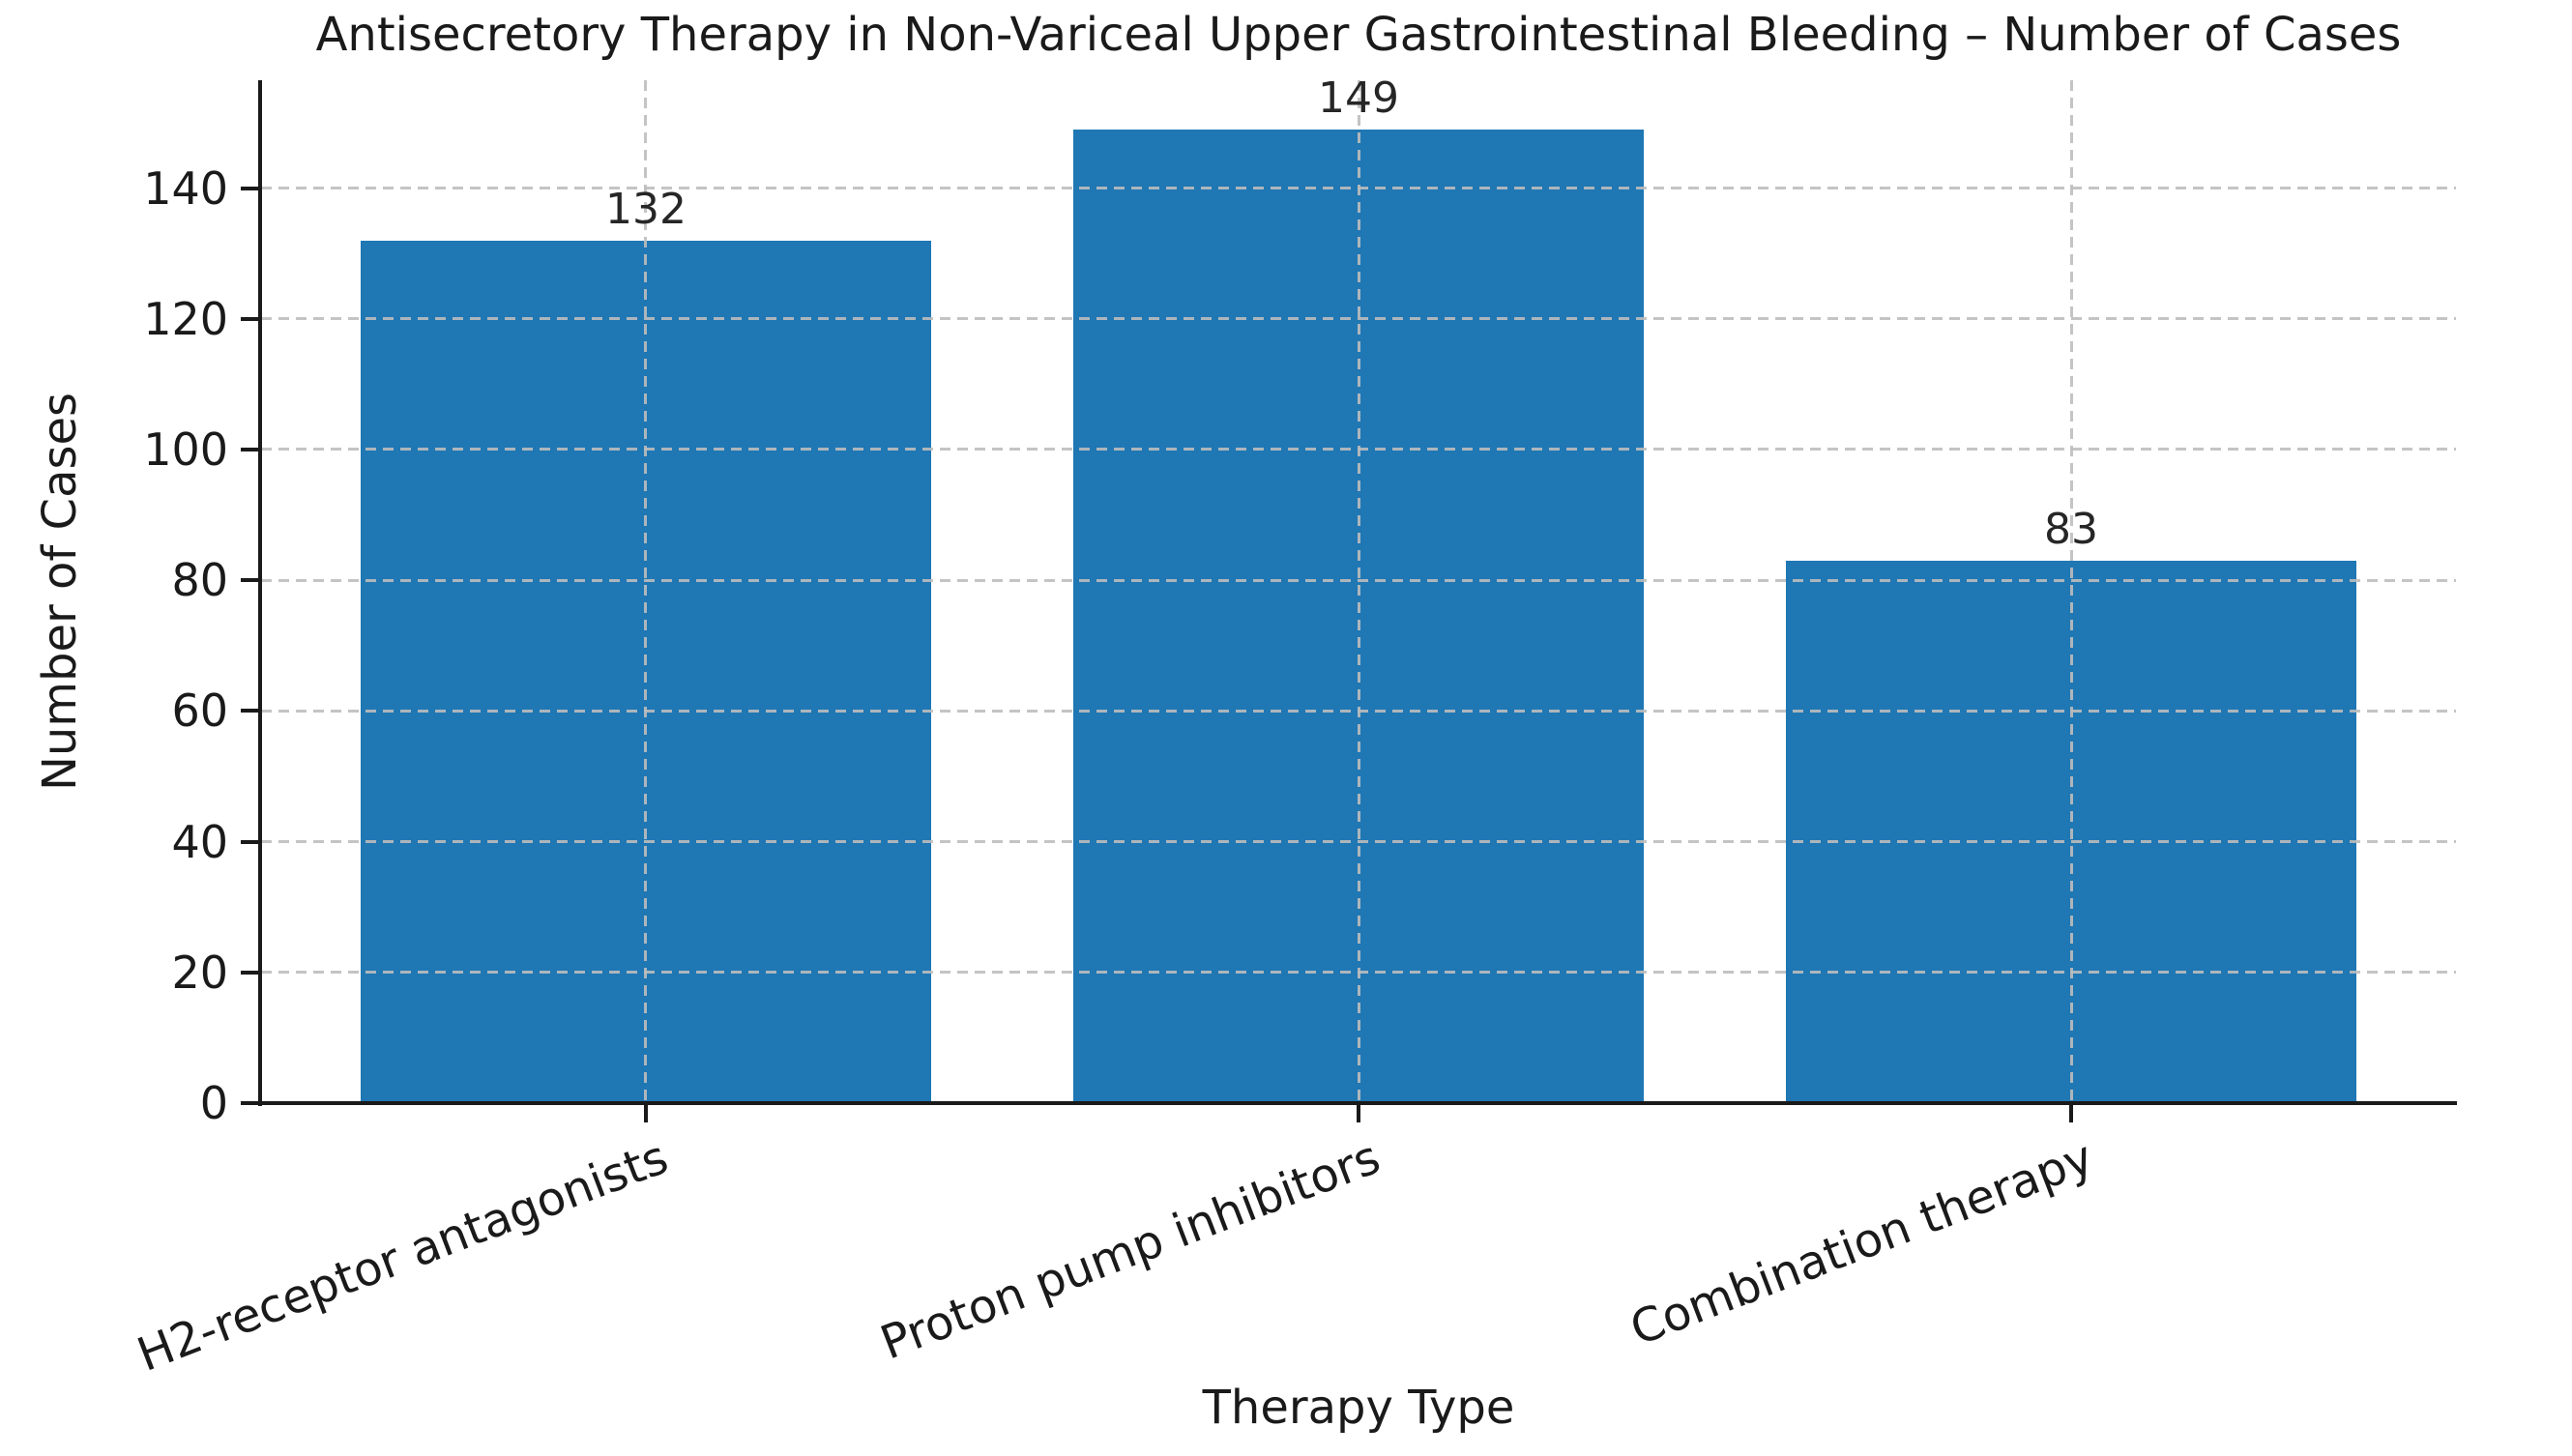 The image size is (2572, 1456). I want to click on y-tick-label-20: 20, so click(200, 973).